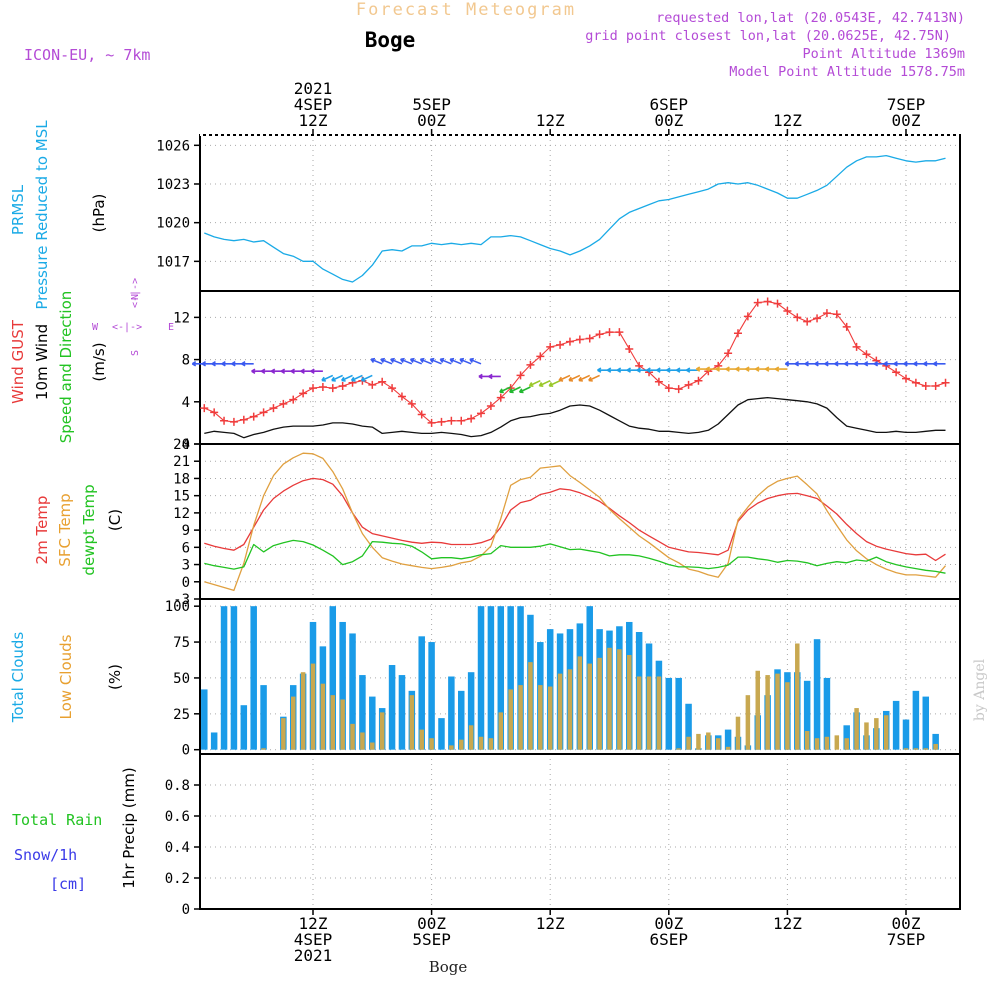  Describe the element at coordinates (42, 530) in the screenshot. I see `temp-label-1: 2m Temp` at that location.